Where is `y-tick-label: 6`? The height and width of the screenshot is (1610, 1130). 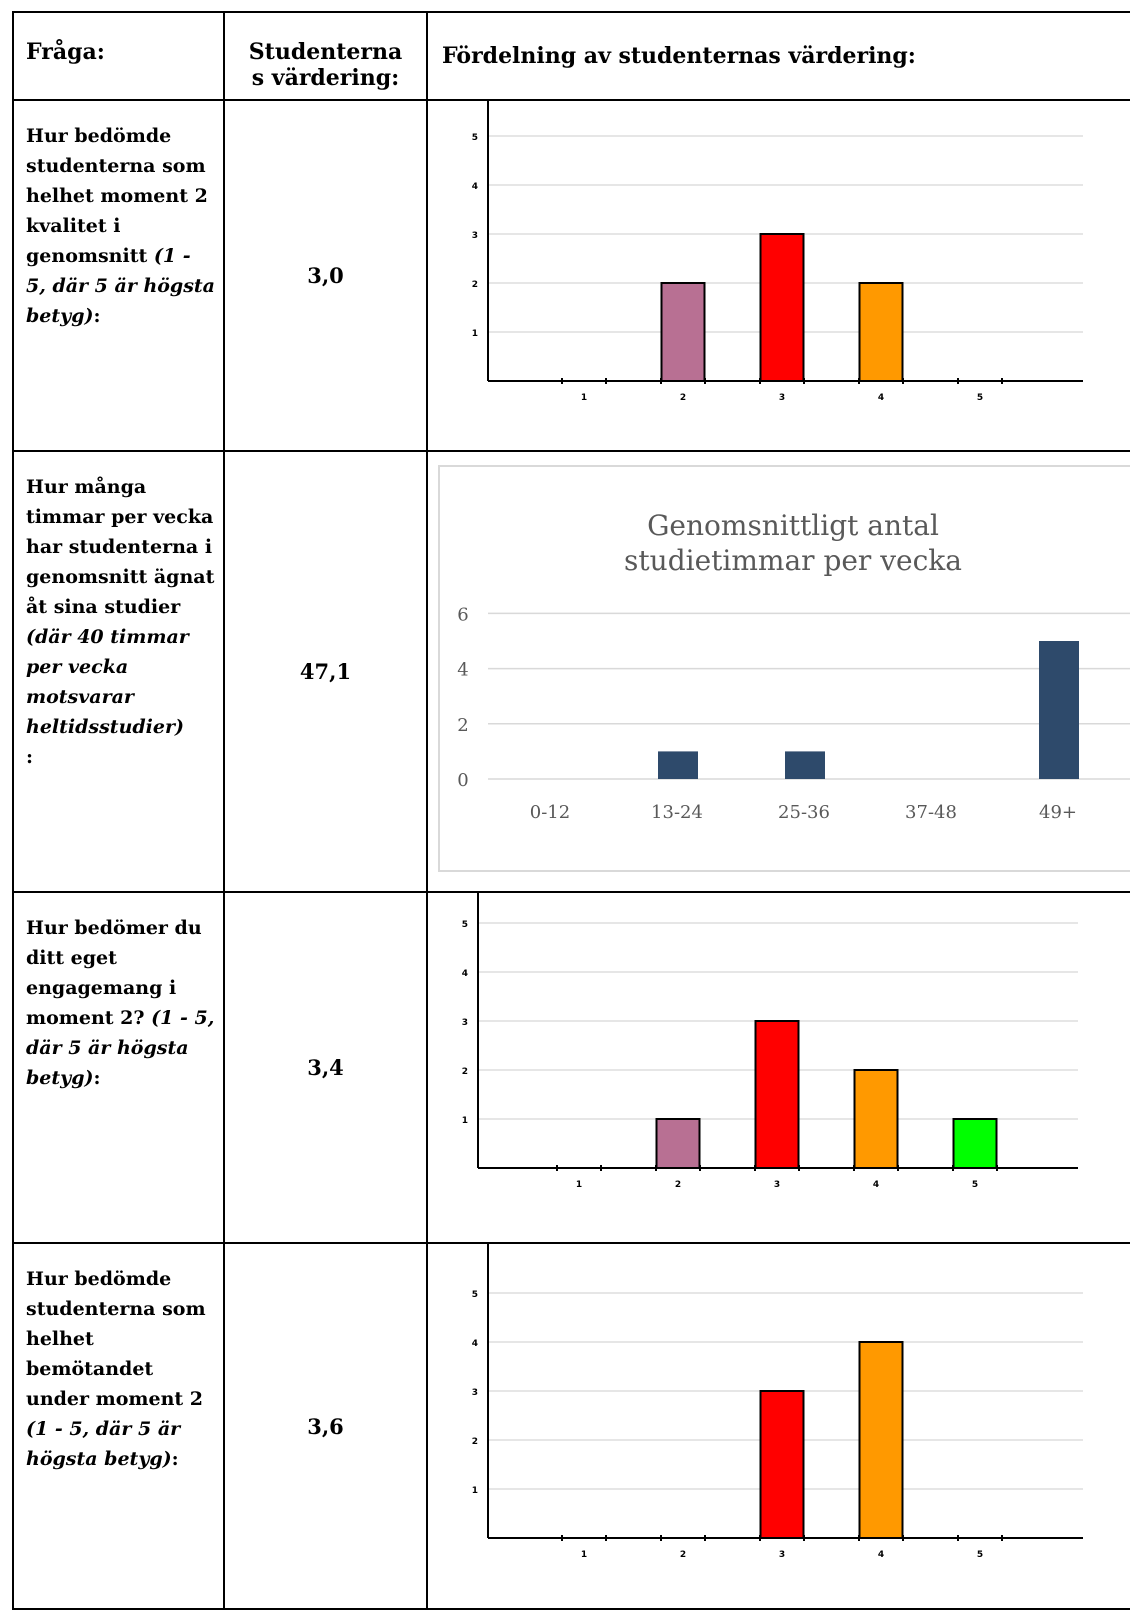
y-tick-label: 6 is located at coordinates (462, 614).